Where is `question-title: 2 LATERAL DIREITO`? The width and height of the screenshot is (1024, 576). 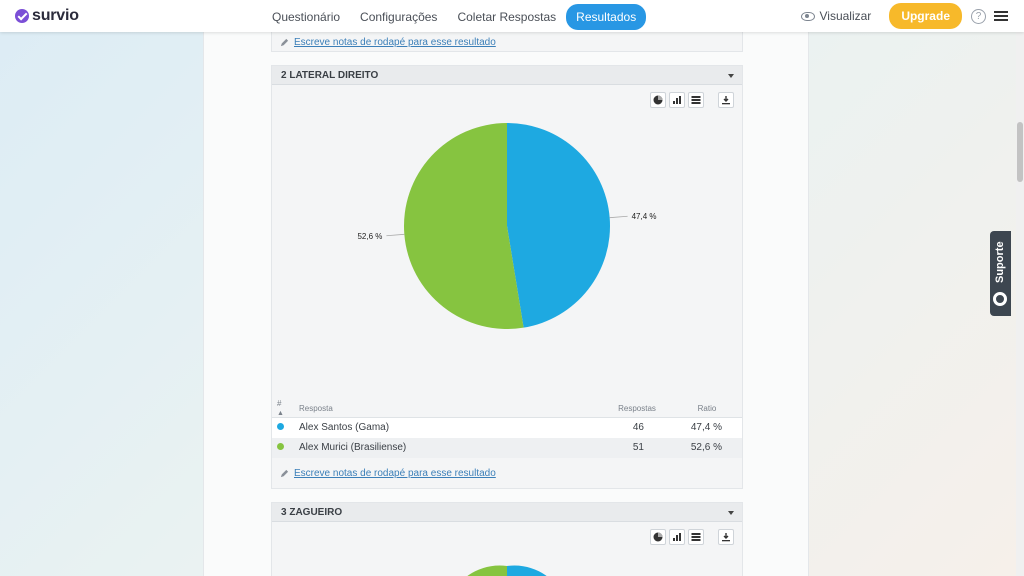
question-title: 2 LATERAL DIREITO is located at coordinates (330, 75).